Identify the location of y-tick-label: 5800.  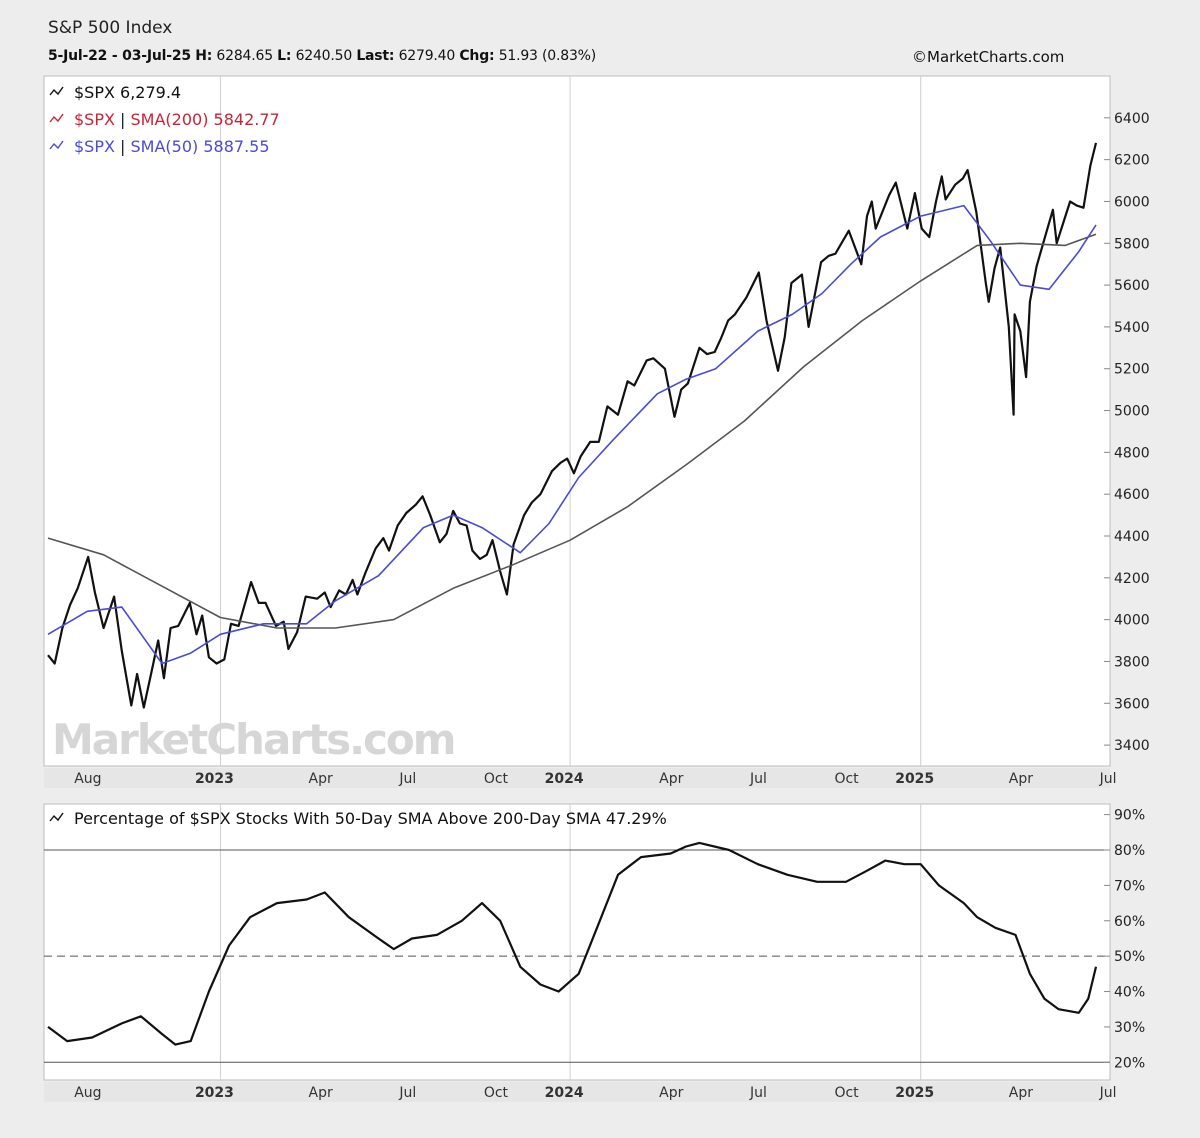
(1132, 244).